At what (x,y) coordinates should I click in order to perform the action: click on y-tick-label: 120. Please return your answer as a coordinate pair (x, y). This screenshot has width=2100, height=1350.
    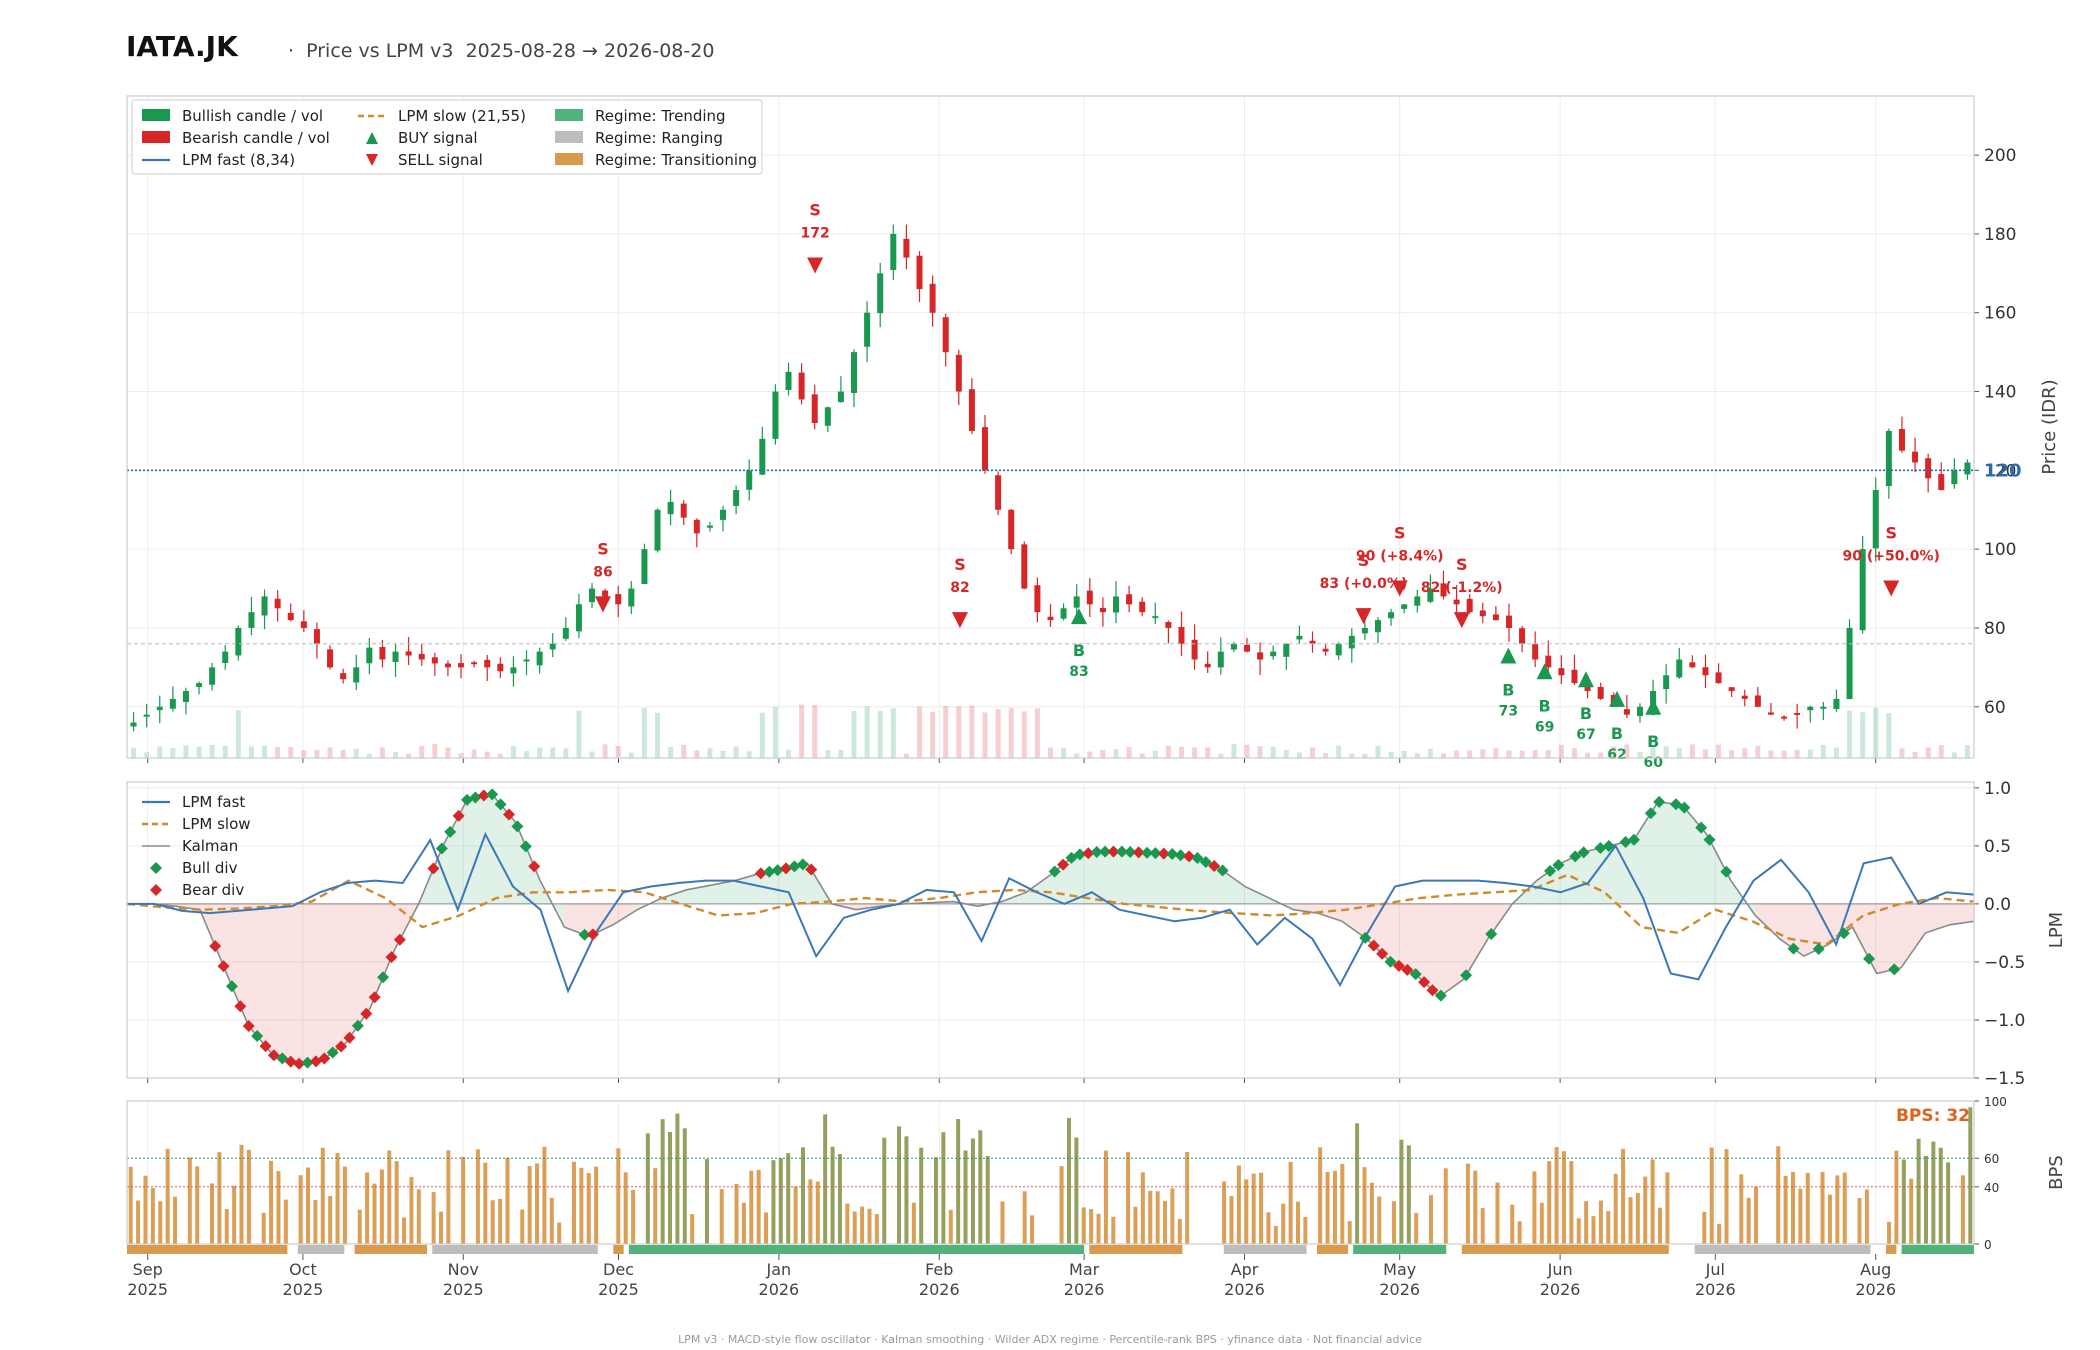
    Looking at the image, I should click on (2000, 471).